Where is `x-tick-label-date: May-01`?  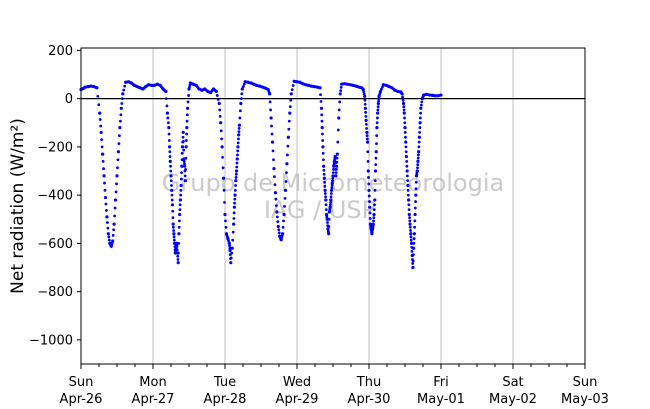 x-tick-label-date: May-01 is located at coordinates (441, 399).